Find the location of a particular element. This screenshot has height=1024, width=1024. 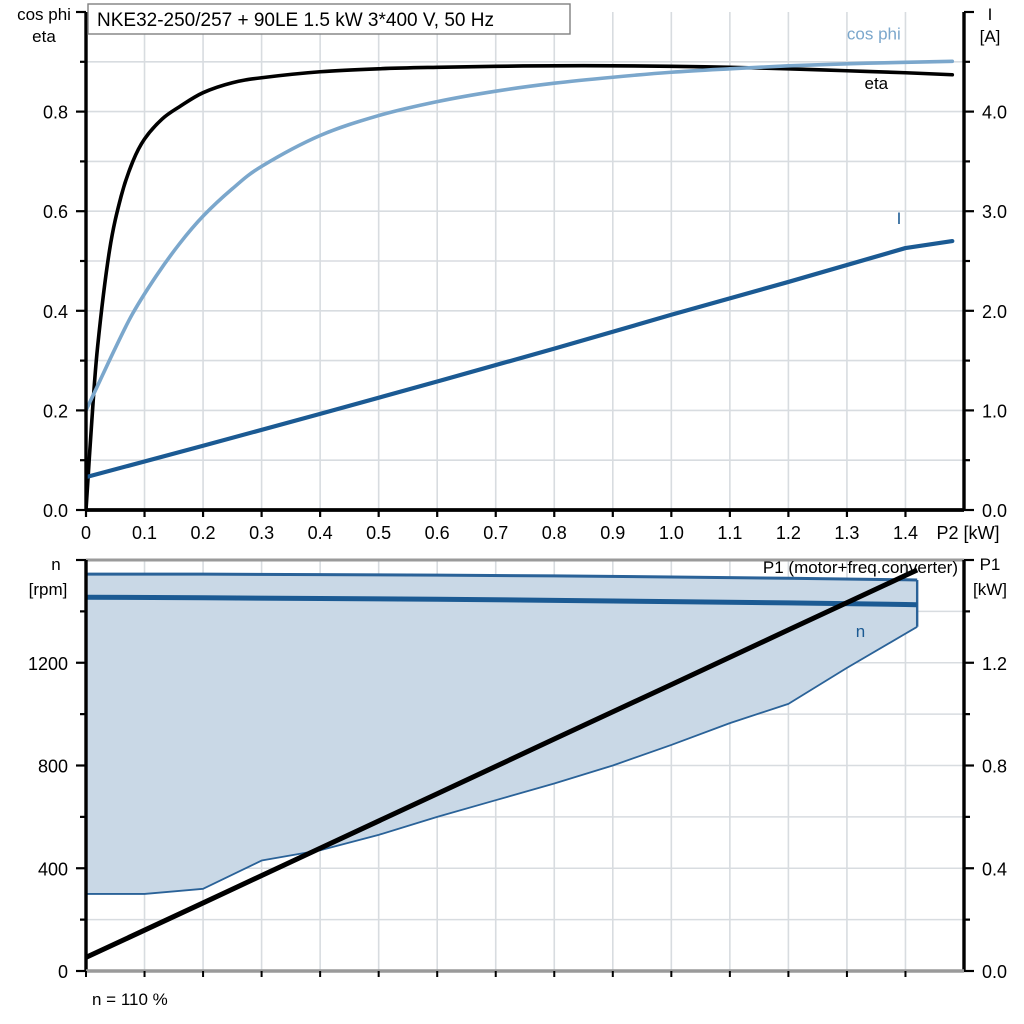

upper-xtick-label: 0.6 is located at coordinates (437, 533).